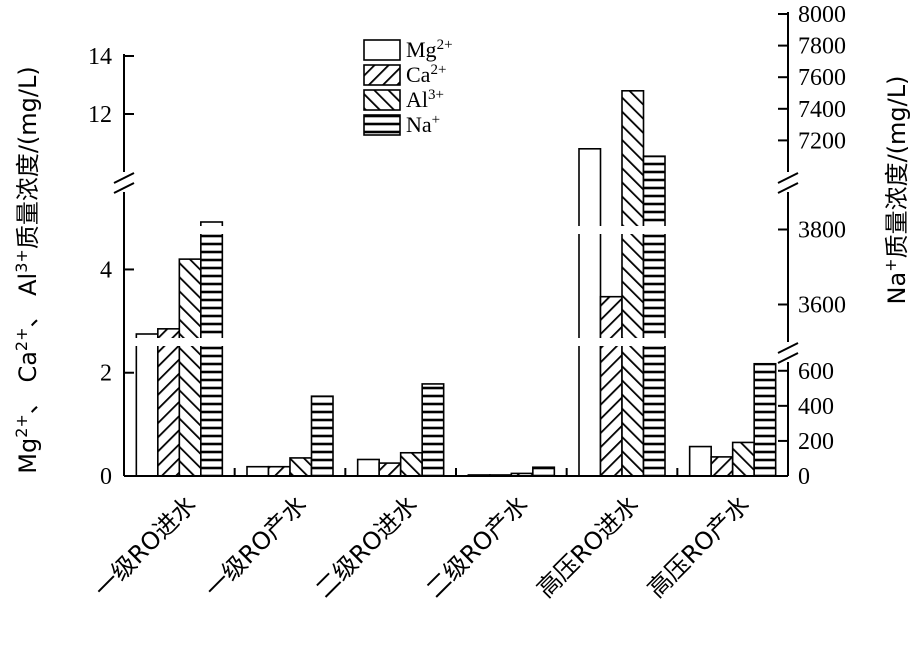 Image resolution: width=924 pixels, height=649 pixels. What do you see at coordinates (106, 374) in the screenshot?
I see `left-lower-1-tick-label: 2` at bounding box center [106, 374].